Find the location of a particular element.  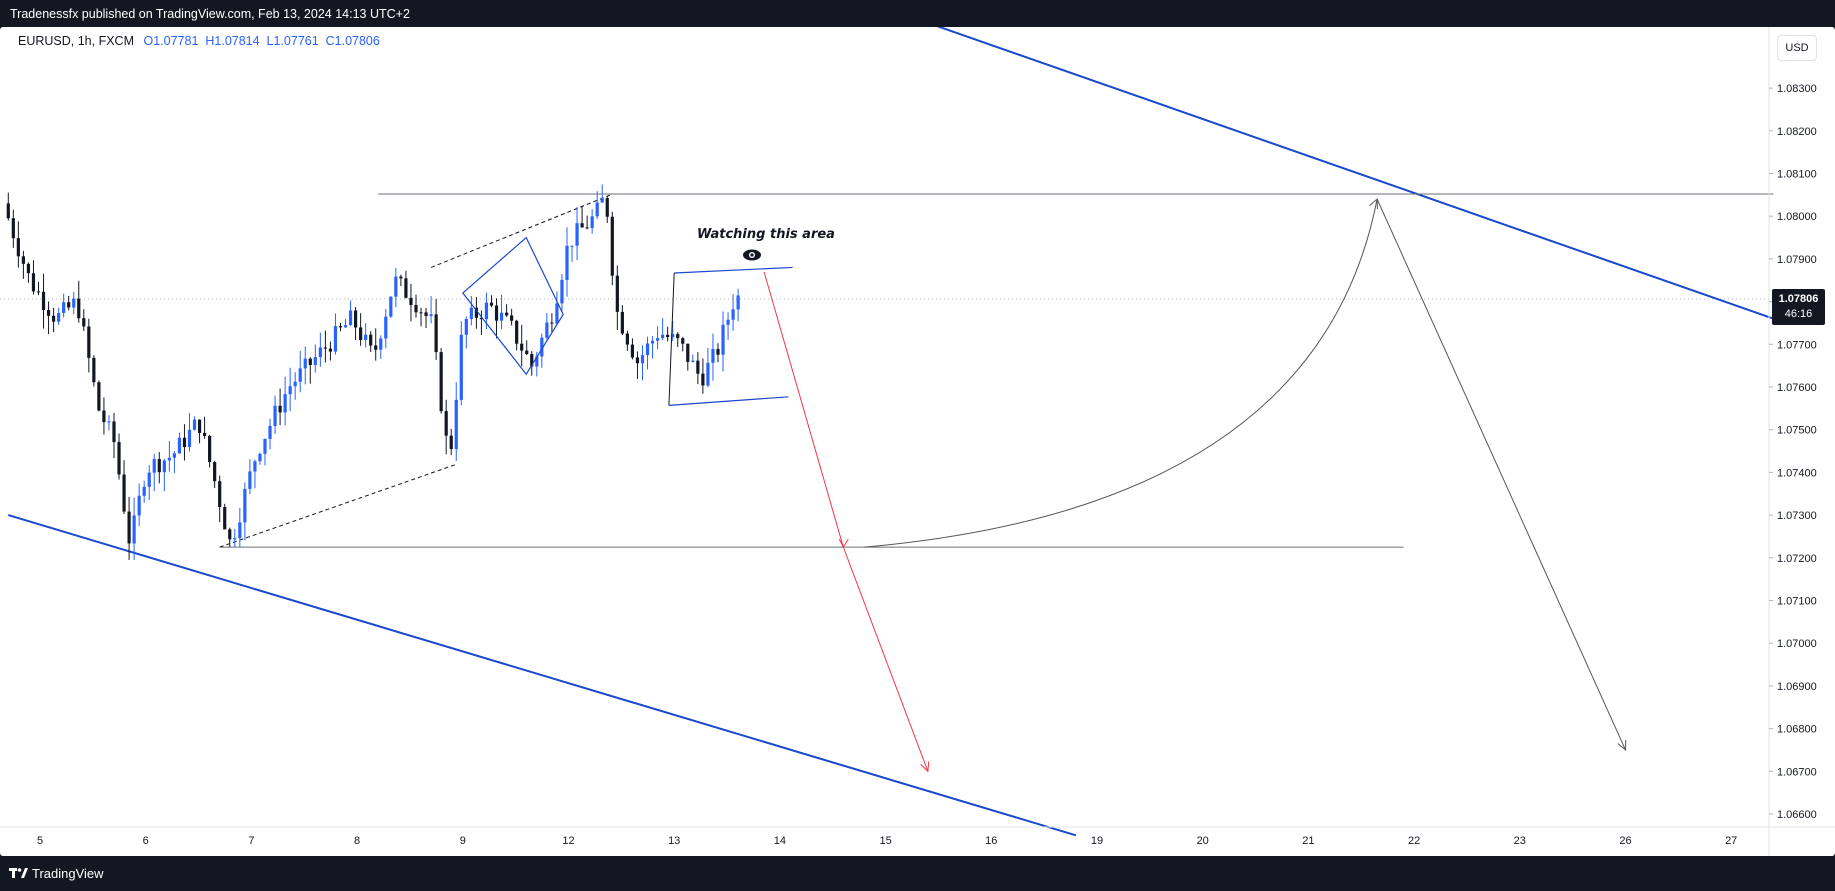

price-tick-label: 1.07500 is located at coordinates (1797, 431).